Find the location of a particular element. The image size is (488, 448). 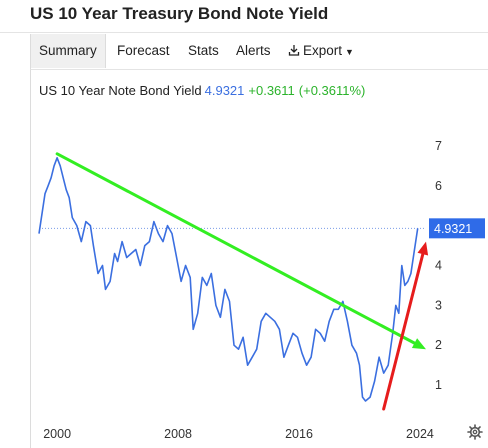

page-title: US 10 Year Treasury Bond Note Yield is located at coordinates (179, 13).